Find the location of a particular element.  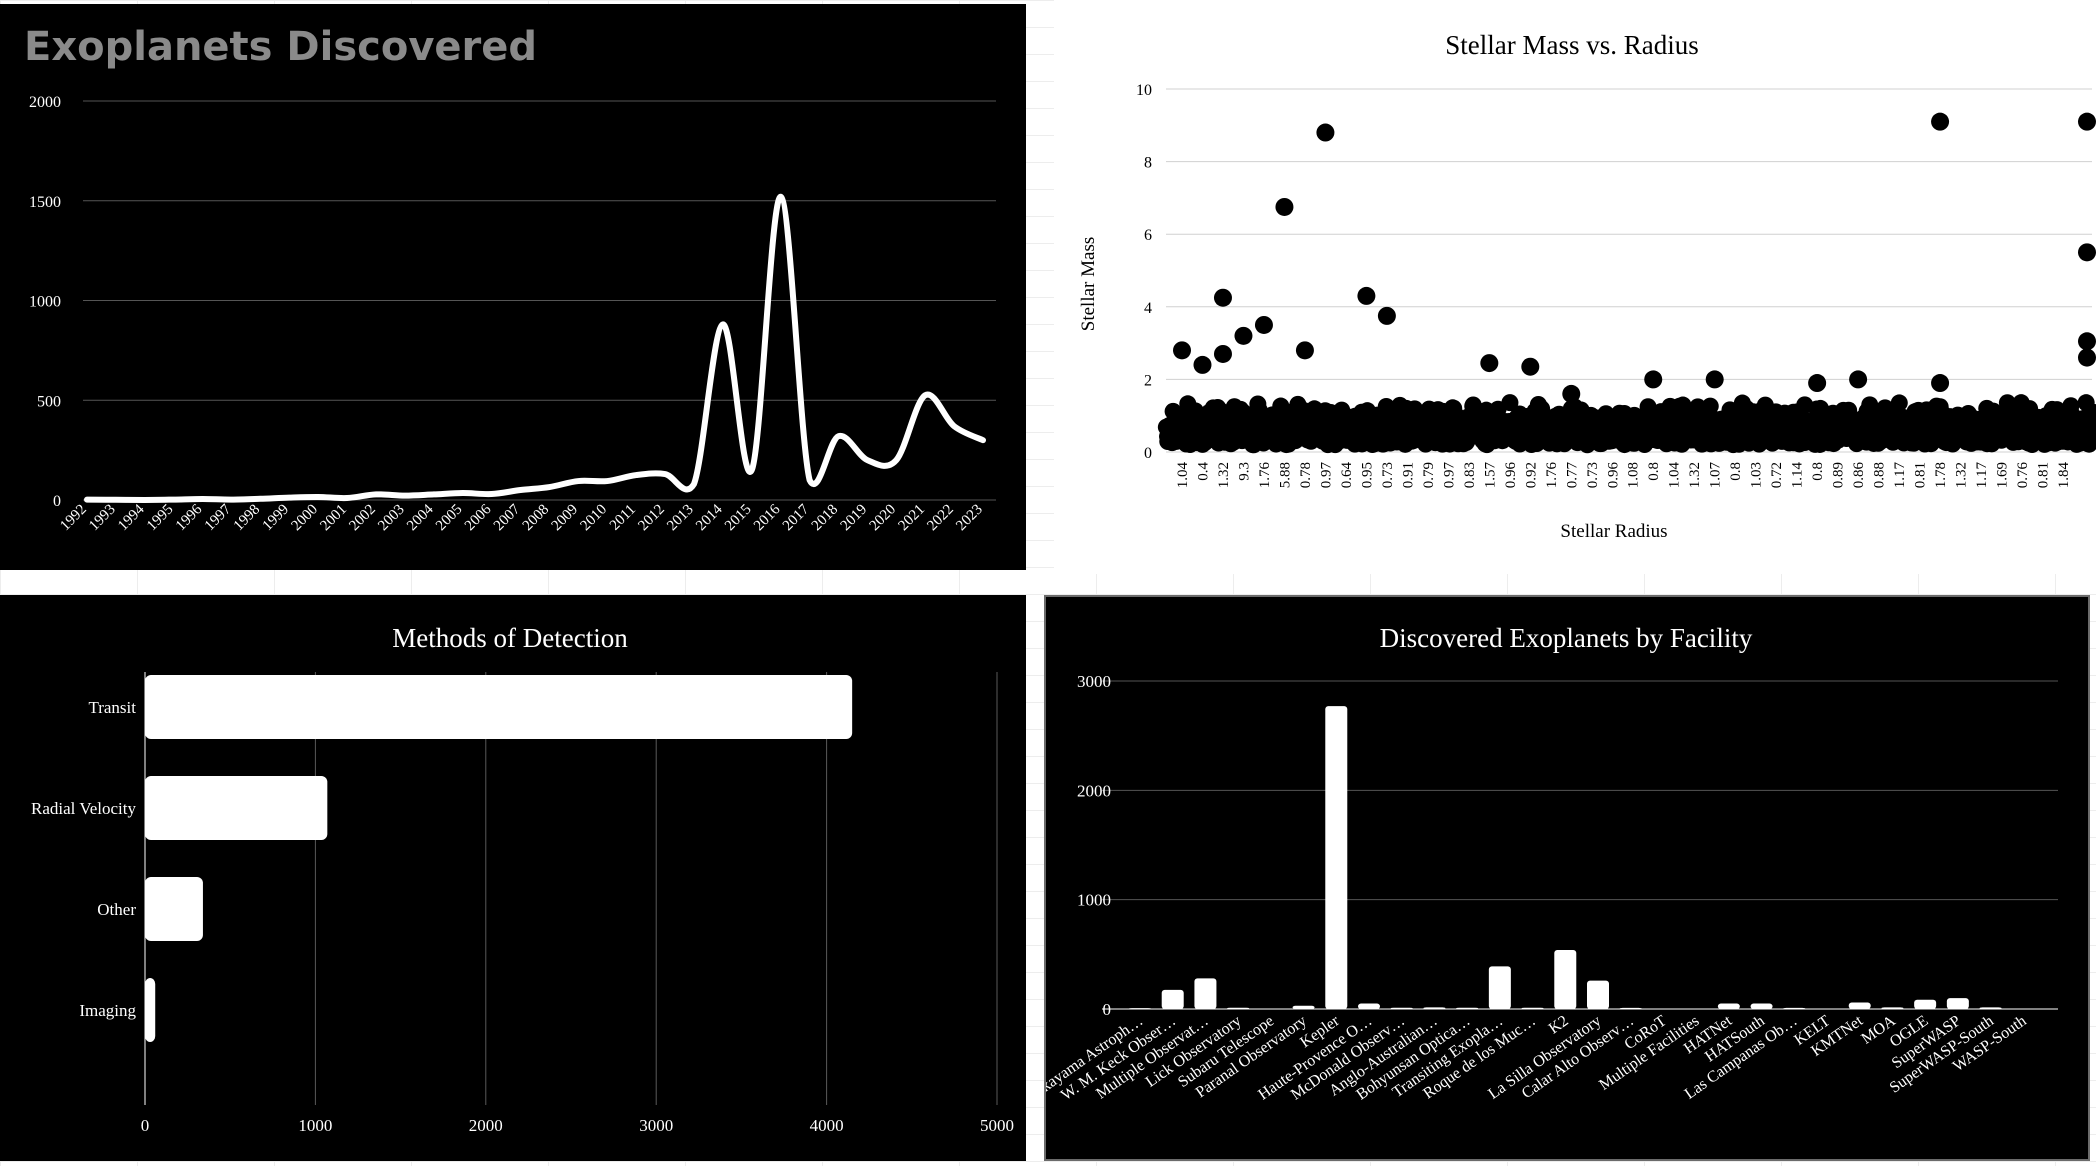

scatter-x-tick-label: 0.96 is located at coordinates (1613, 475).